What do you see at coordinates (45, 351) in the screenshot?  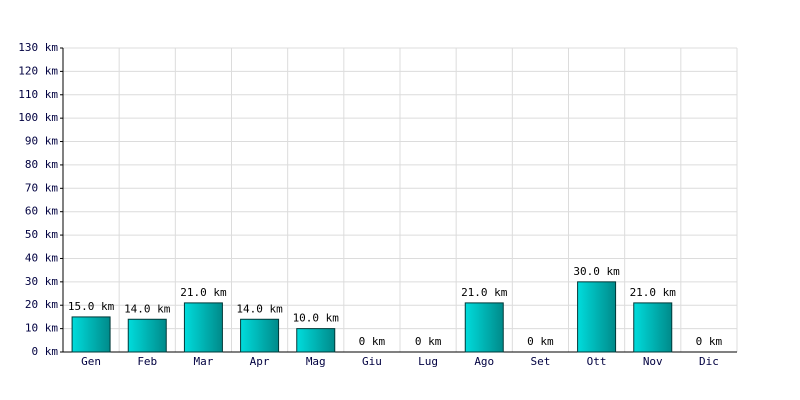 I see `y-tick-label: 0 km` at bounding box center [45, 351].